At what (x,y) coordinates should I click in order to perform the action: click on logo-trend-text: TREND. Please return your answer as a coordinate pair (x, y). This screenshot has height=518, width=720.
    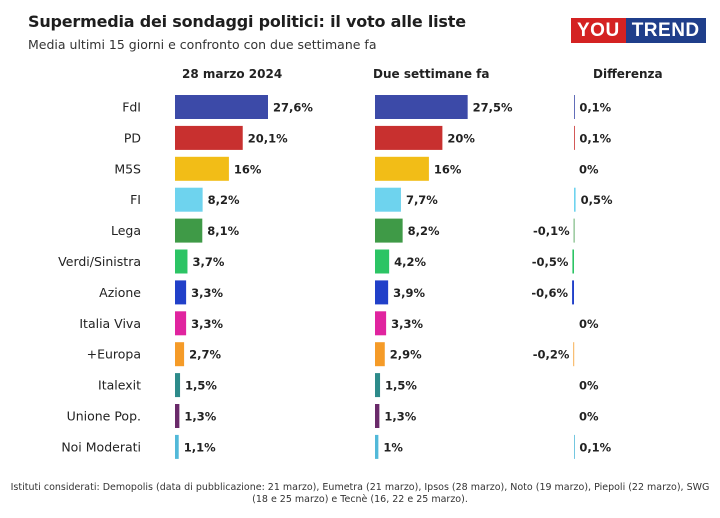
    Looking at the image, I should click on (665, 30).